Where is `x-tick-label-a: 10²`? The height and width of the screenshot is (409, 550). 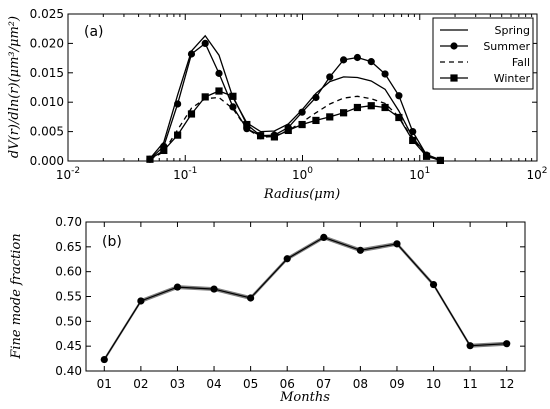
x-tick-label-a: 10² is located at coordinates (536, 174).